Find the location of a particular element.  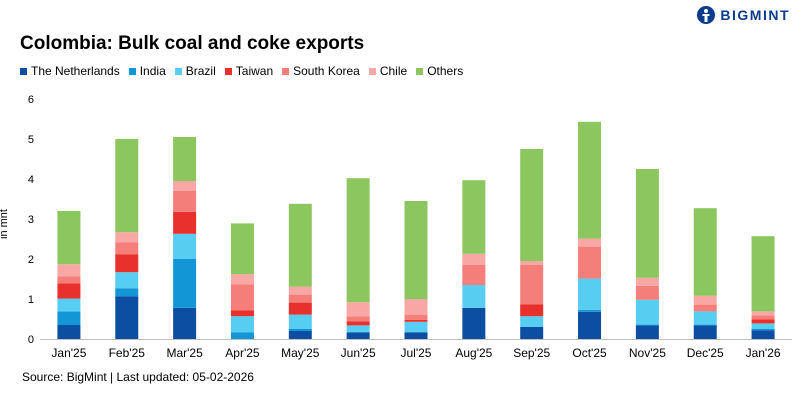

legend-item: Others is located at coordinates (439, 71).